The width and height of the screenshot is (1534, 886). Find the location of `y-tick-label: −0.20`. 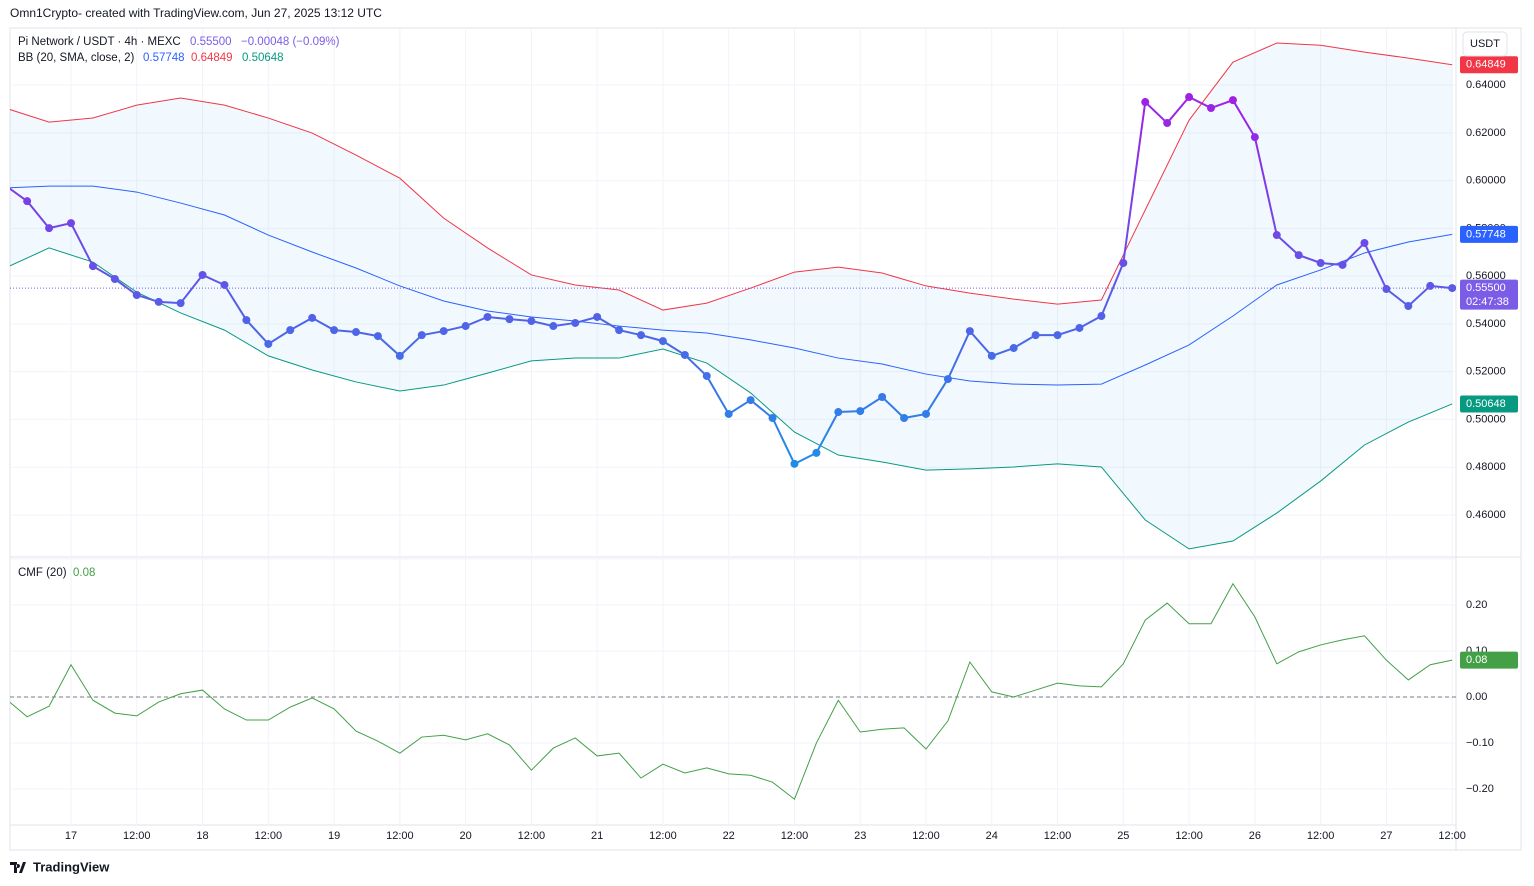

y-tick-label: −0.20 is located at coordinates (1480, 789).